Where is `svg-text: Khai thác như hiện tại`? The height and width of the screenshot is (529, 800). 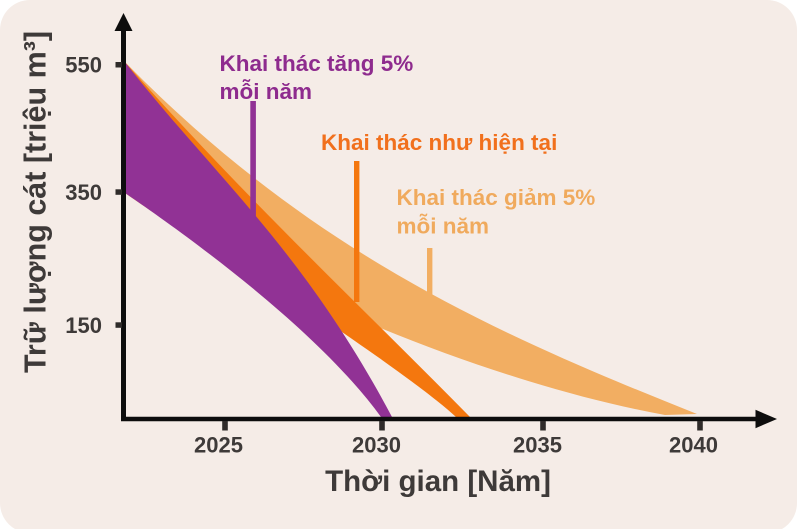 svg-text: Khai thác như hiện tại is located at coordinates (439, 142).